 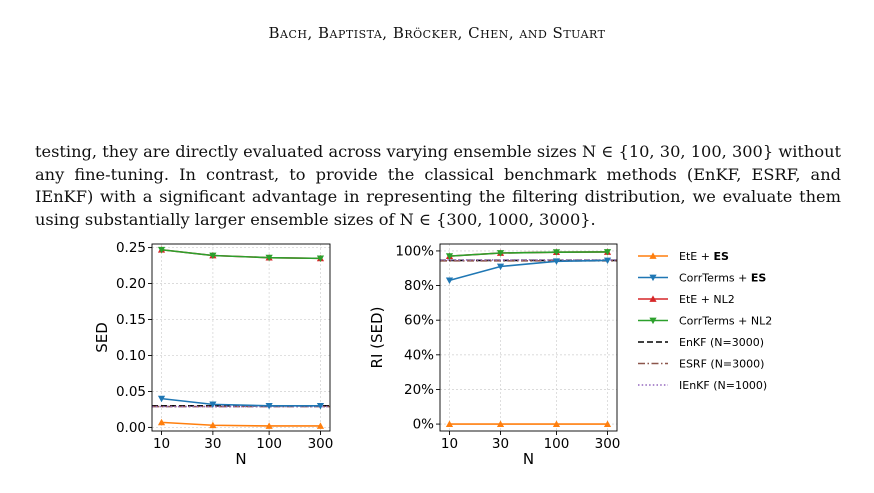 What do you see at coordinates (419, 390) in the screenshot?
I see `y-tick-label: 20%` at bounding box center [419, 390].